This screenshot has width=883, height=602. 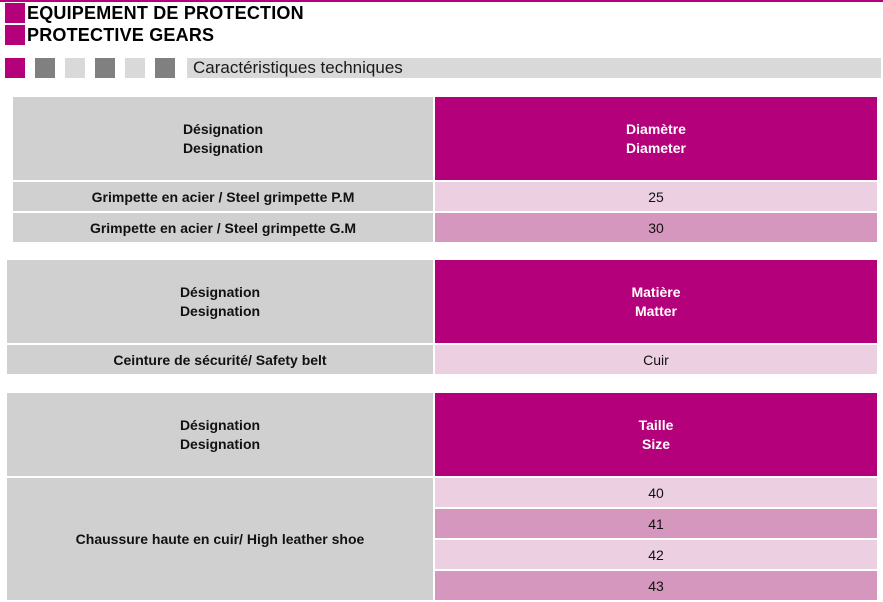 I want to click on size-header-fr: Taille, so click(x=656, y=424).